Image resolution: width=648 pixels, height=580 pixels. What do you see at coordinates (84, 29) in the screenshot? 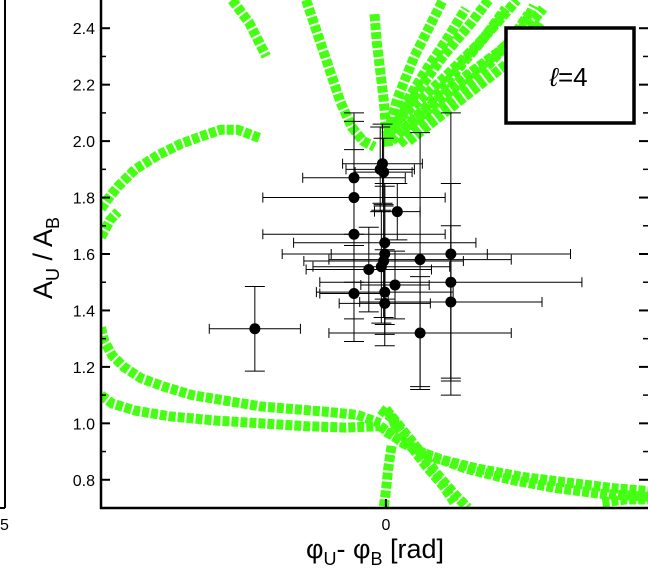
I see `y-tick-label-8: 2.4` at bounding box center [84, 29].